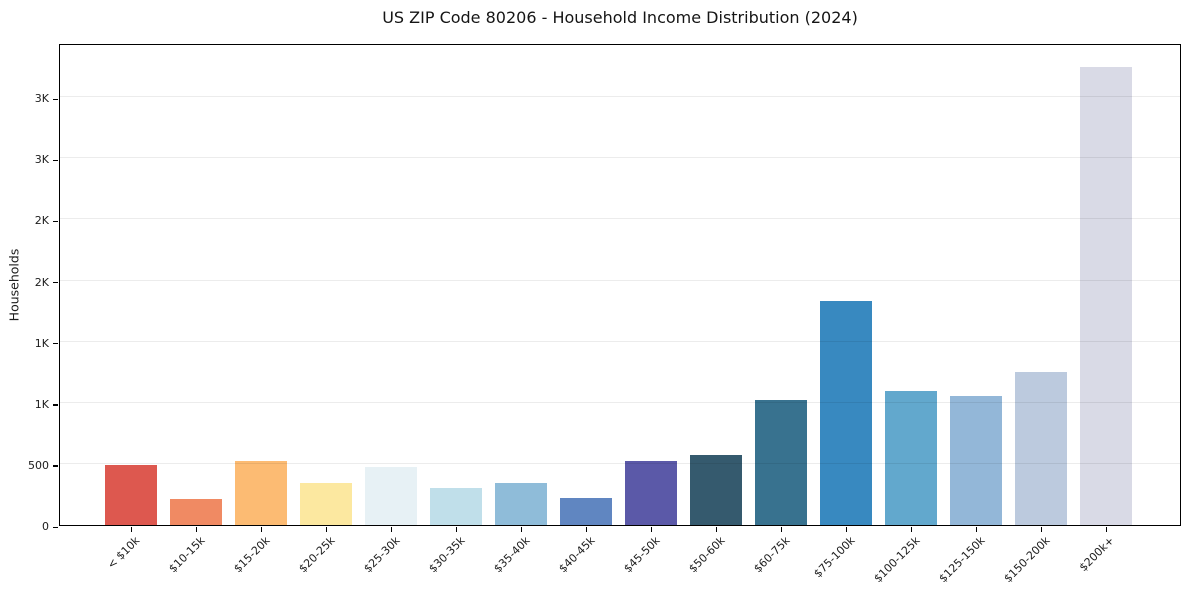  Describe the element at coordinates (911, 458) in the screenshot. I see `bar-$100-125k` at that location.